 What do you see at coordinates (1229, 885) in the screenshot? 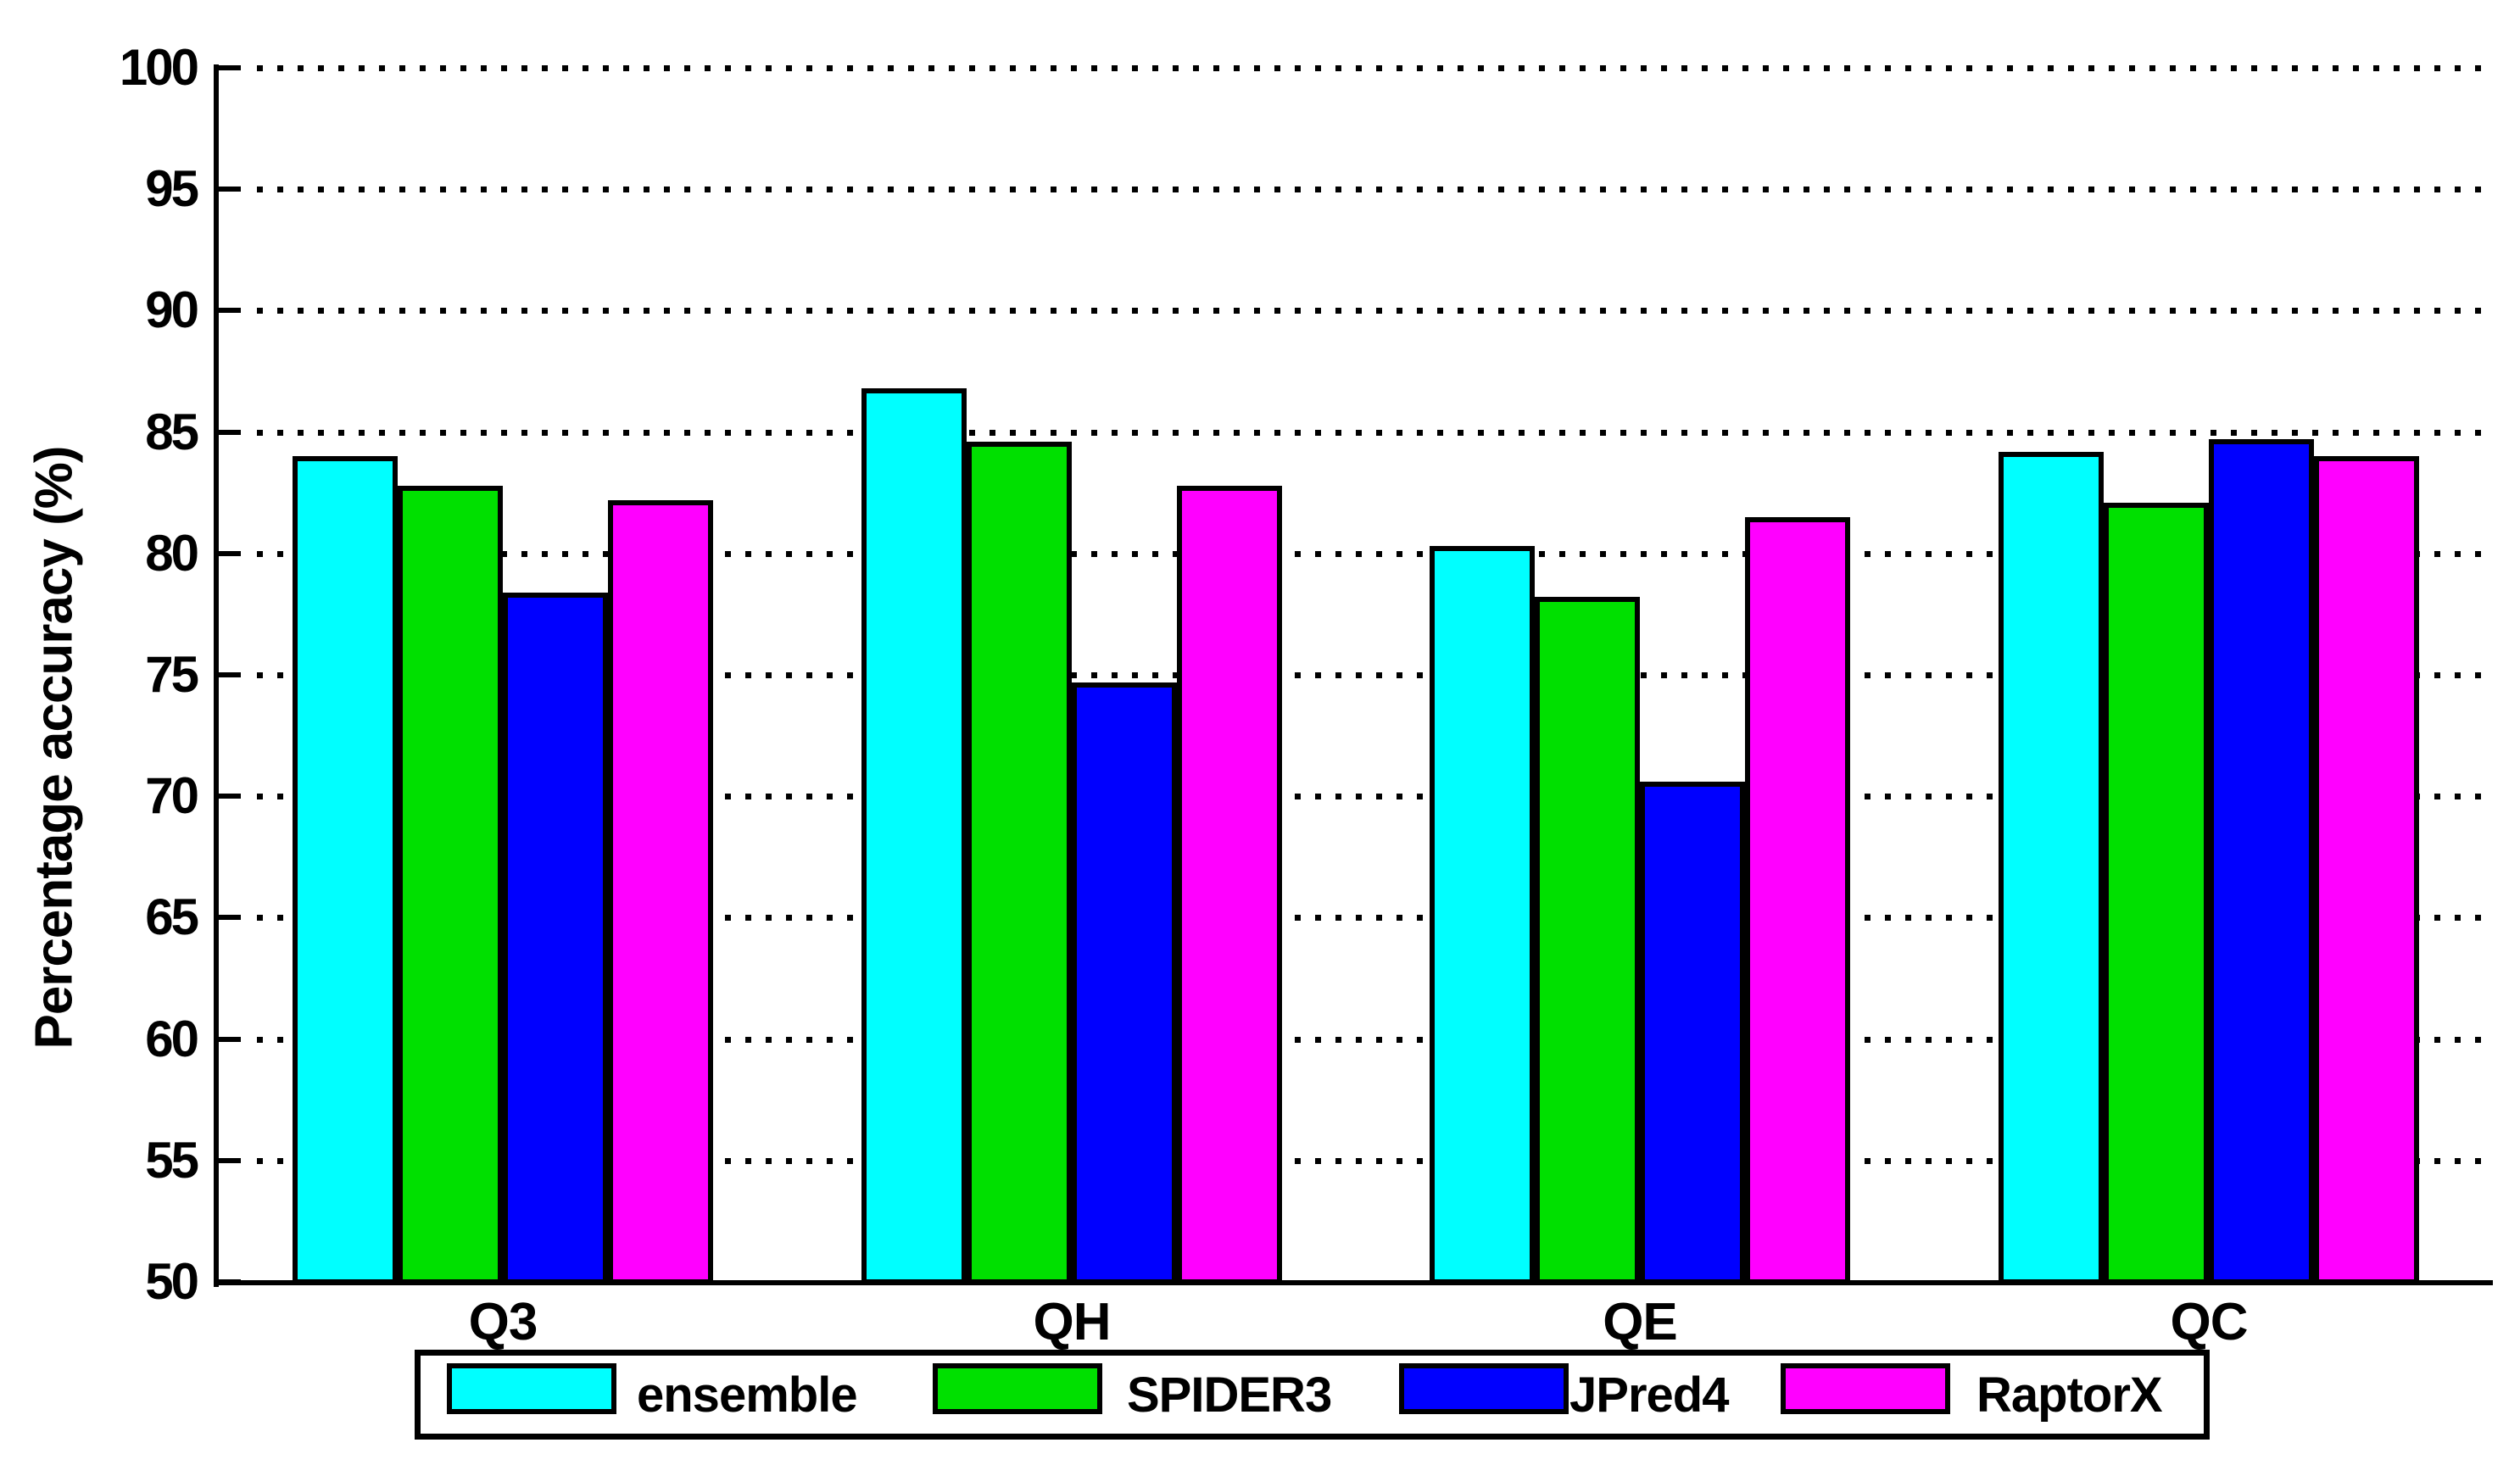
I see `bar-QH-RaptorX` at bounding box center [1229, 885].